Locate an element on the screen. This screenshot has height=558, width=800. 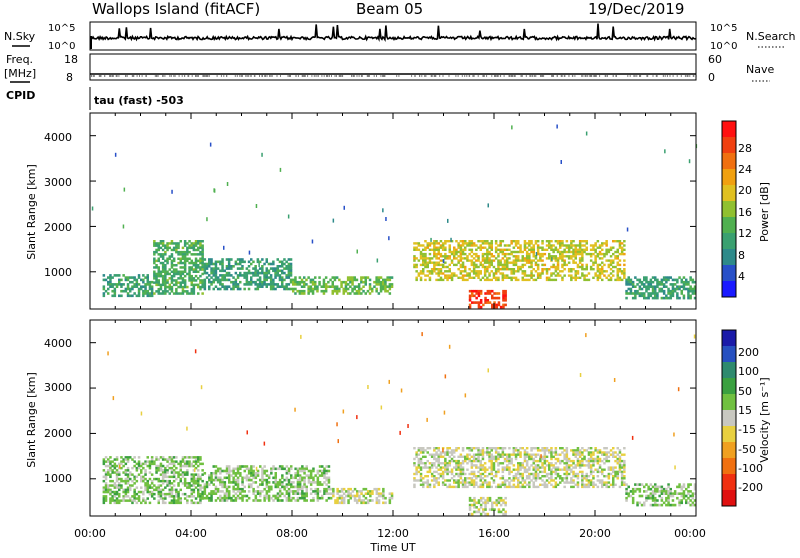
scatter-point is located at coordinates (295, 409).